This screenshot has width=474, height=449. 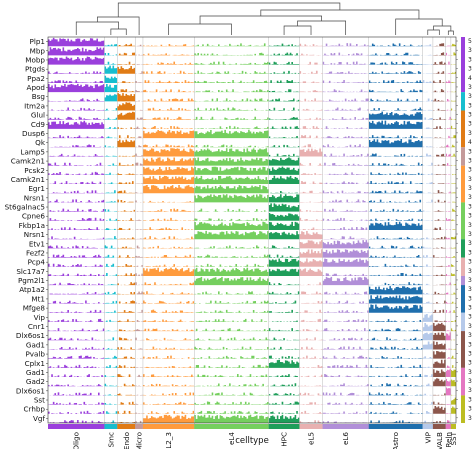 I want to click on track-camk2n1-pvalb, so click(x=439, y=184).